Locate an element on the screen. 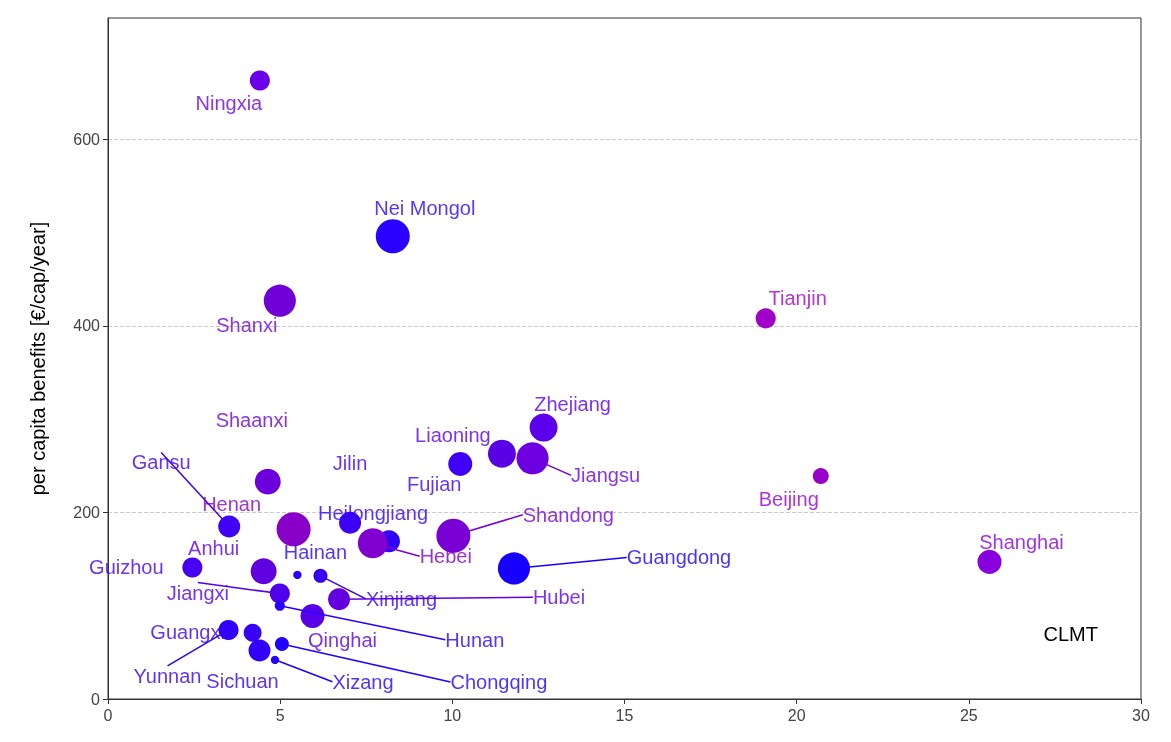  annotation: Sichuan is located at coordinates (242, 681).